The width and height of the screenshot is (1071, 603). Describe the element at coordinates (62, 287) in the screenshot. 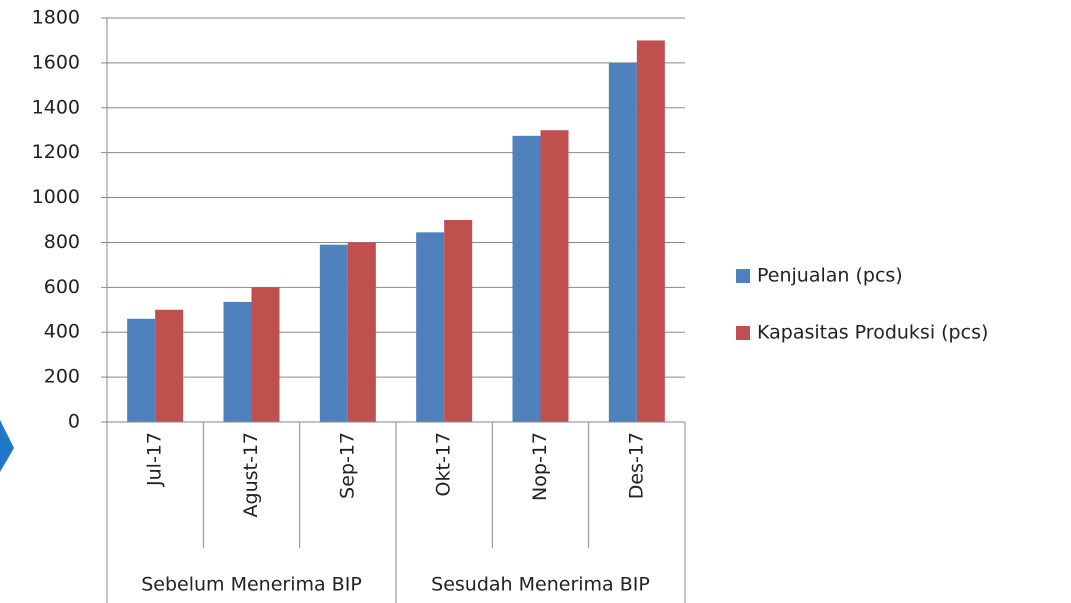

I see `y-tick-label: 600` at that location.